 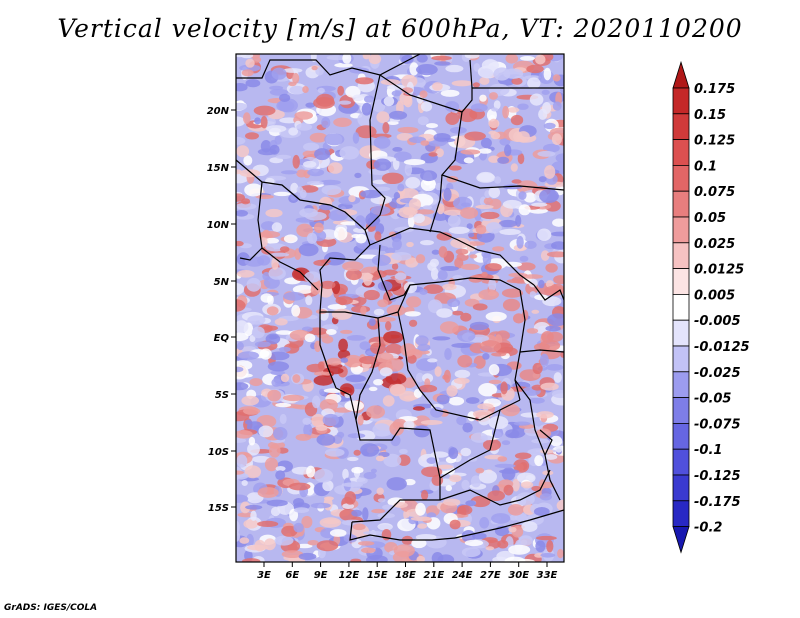 What do you see at coordinates (547, 575) in the screenshot?
I see `lon-tick-label: 33E` at bounding box center [547, 575].